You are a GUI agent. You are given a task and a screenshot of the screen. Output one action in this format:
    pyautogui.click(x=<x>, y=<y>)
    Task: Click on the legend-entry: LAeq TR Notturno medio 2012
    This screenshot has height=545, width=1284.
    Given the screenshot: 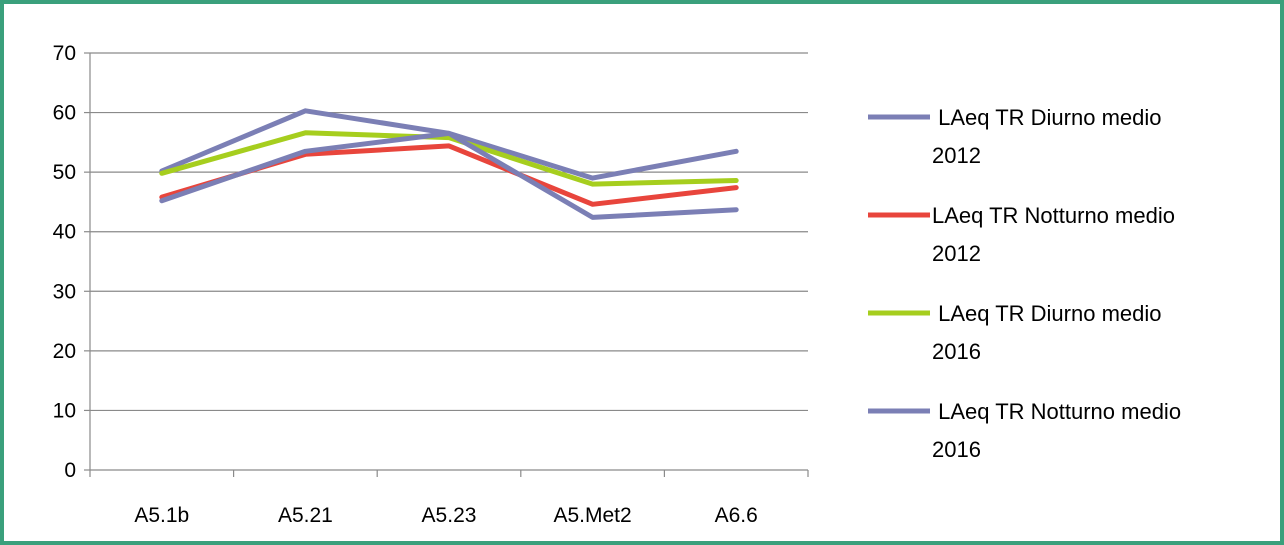 What is the action you would take?
    pyautogui.click(x=1021, y=234)
    